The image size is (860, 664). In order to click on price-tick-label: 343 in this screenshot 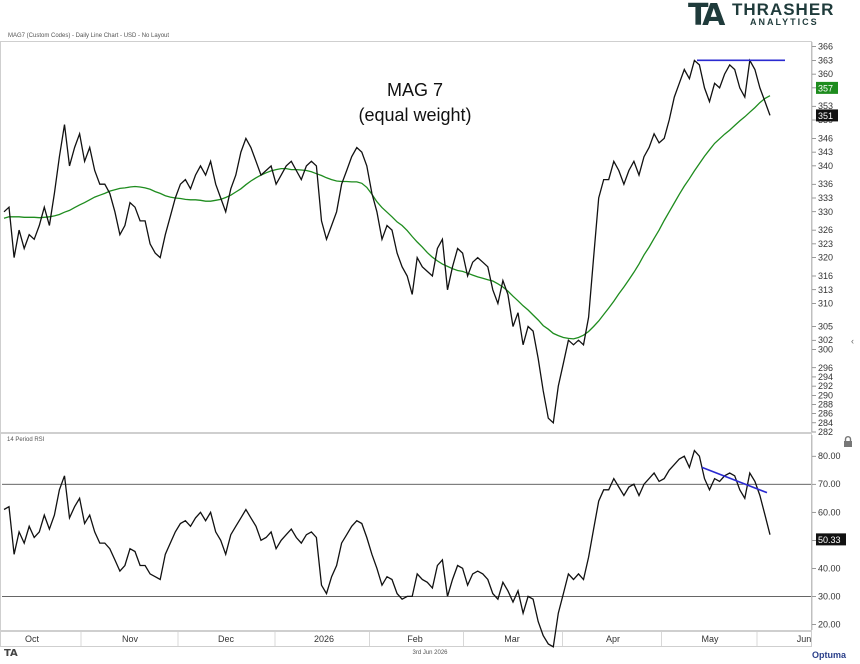, I will do `click(825, 152)`.